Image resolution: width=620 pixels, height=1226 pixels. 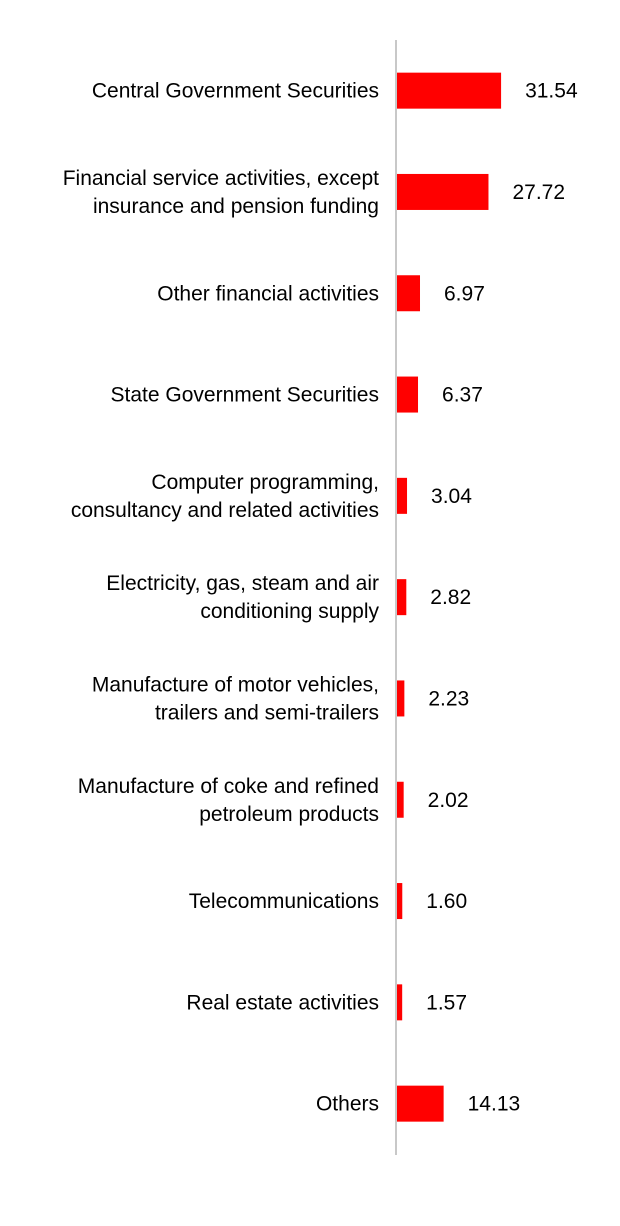 I want to click on value-label-3: 6.37, so click(x=462, y=395).